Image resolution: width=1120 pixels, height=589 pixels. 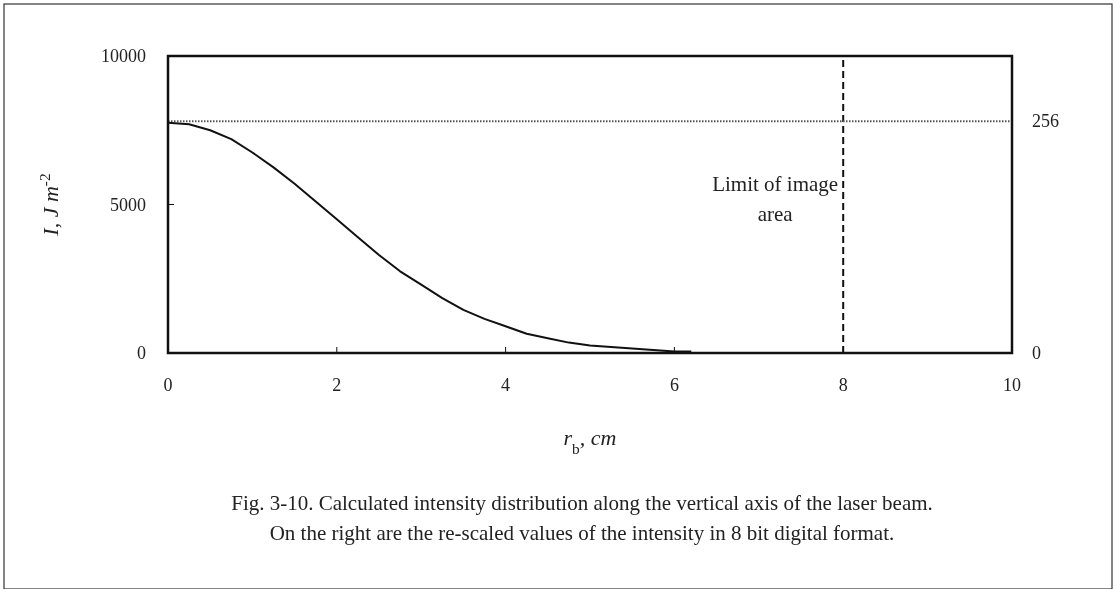 What do you see at coordinates (128, 204) in the screenshot?
I see `y-tick-label: 5000` at bounding box center [128, 204].